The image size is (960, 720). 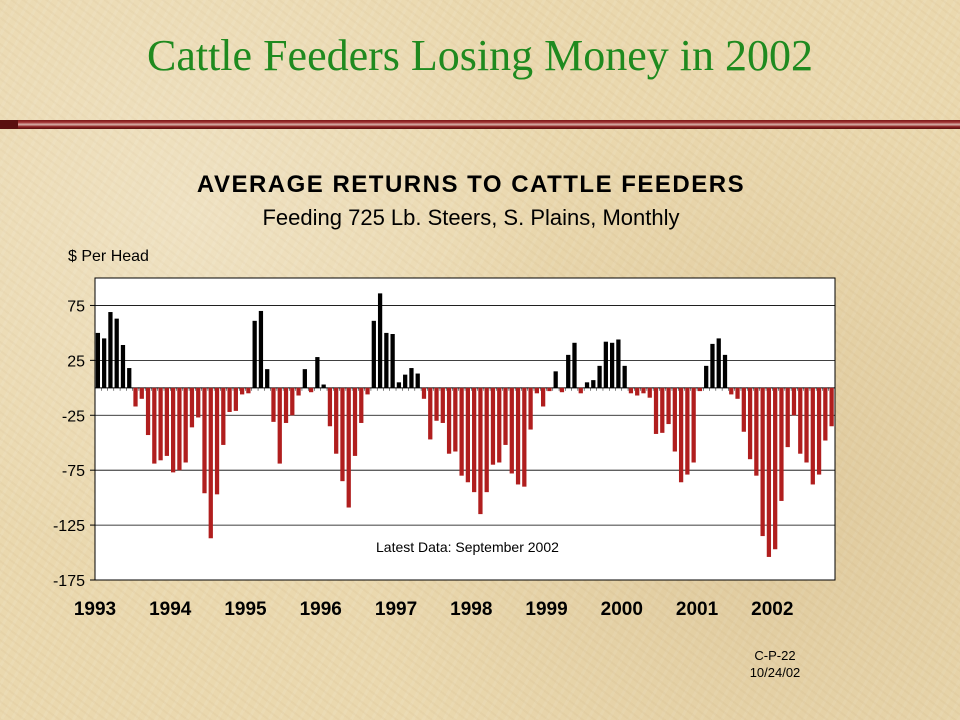 I want to click on chart-title: AVERAGE RETURNS TO CATTLE FEEDERS, so click(x=471, y=184).